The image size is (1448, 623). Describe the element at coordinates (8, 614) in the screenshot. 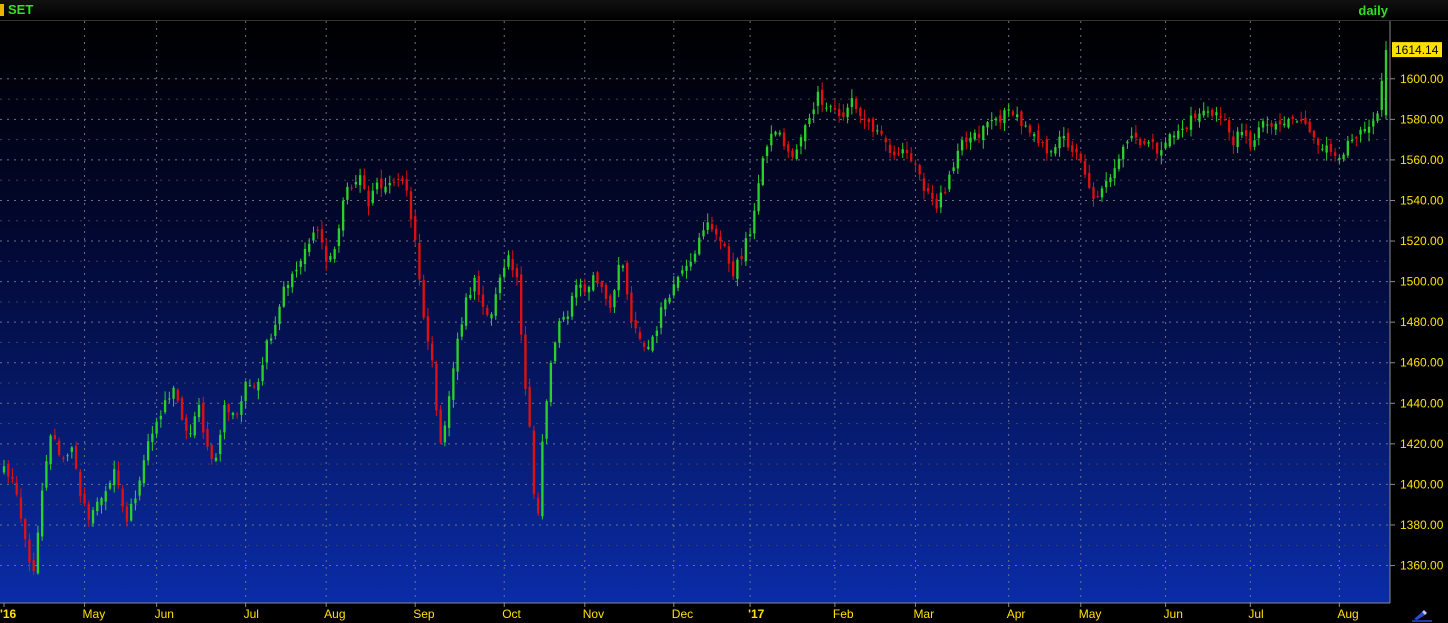

I see `x-tick-label: '16` at that location.